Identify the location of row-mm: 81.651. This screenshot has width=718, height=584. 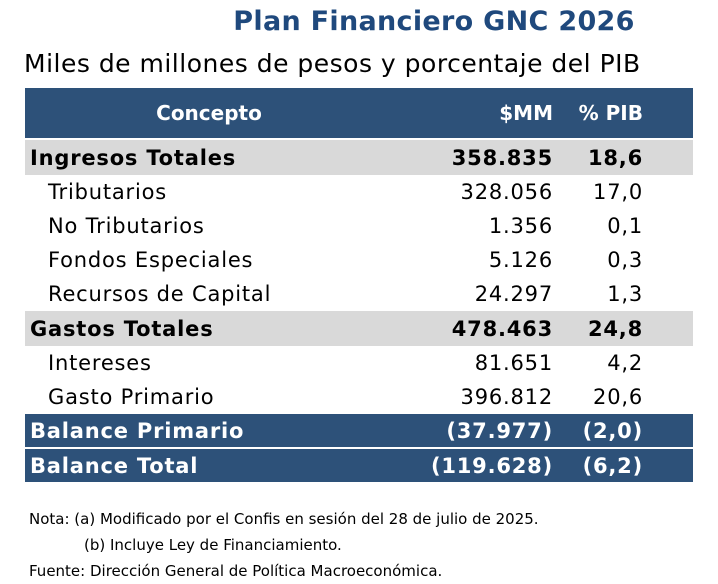
(513, 363).